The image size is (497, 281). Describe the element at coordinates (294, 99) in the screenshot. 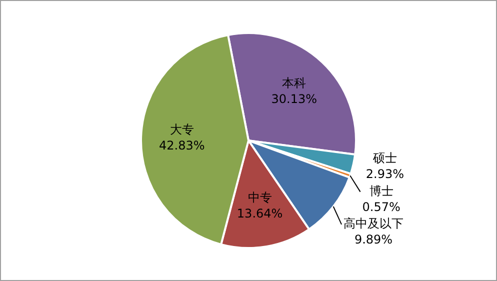

I see `data-label: 30.13%` at that location.